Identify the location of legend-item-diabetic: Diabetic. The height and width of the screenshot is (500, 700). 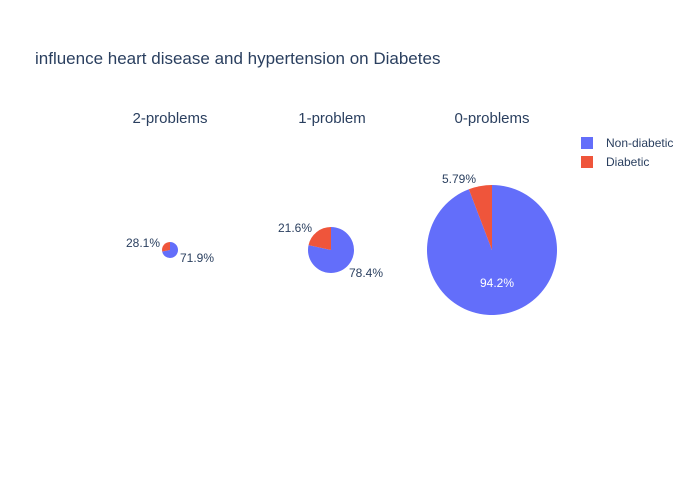
(615, 162).